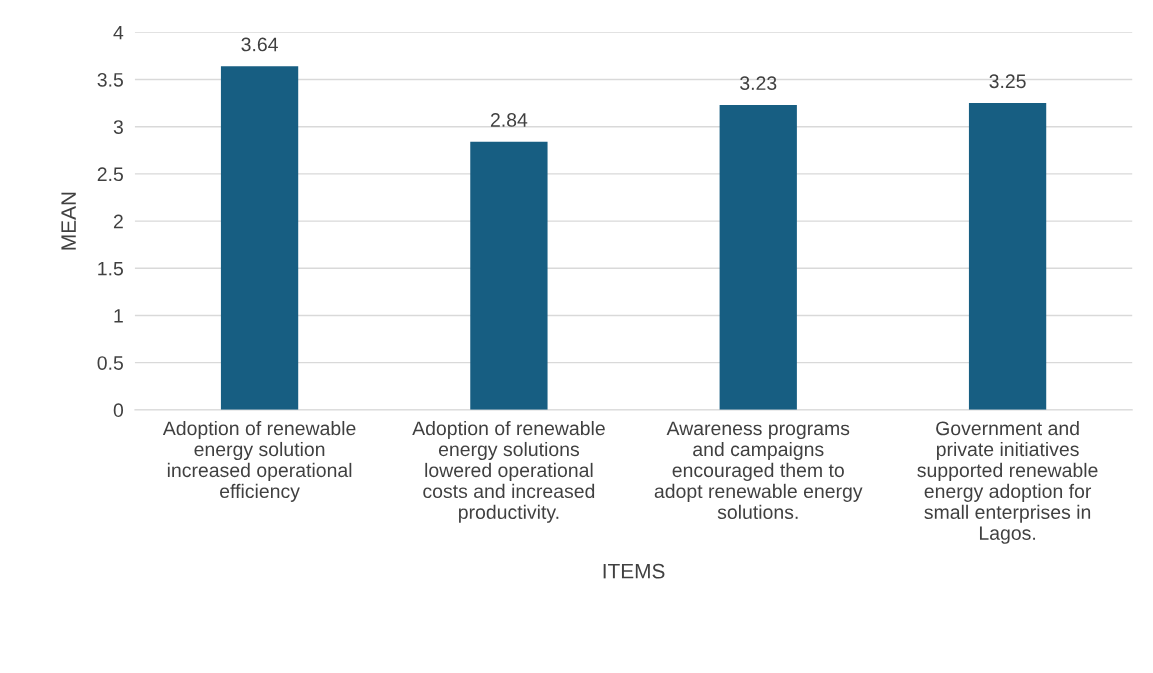  Describe the element at coordinates (634, 571) in the screenshot. I see `x-axis-title: ITEMS` at that location.